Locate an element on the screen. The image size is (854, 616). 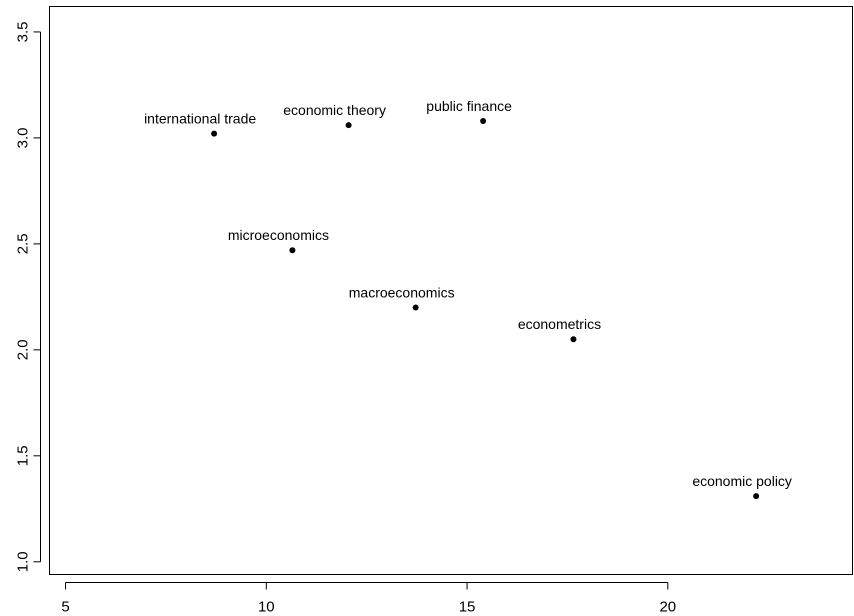
point-label: economic policy is located at coordinates (742, 481).